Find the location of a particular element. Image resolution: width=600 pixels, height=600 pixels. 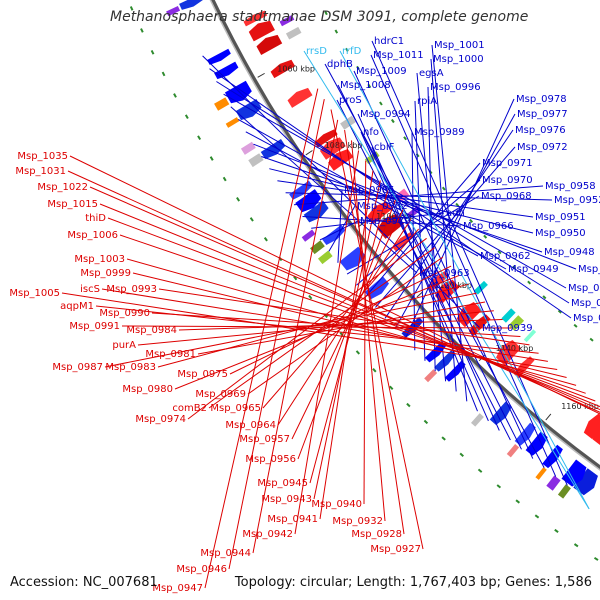

scale-tick-label: 1140 kbp is located at coordinates (515, 348).